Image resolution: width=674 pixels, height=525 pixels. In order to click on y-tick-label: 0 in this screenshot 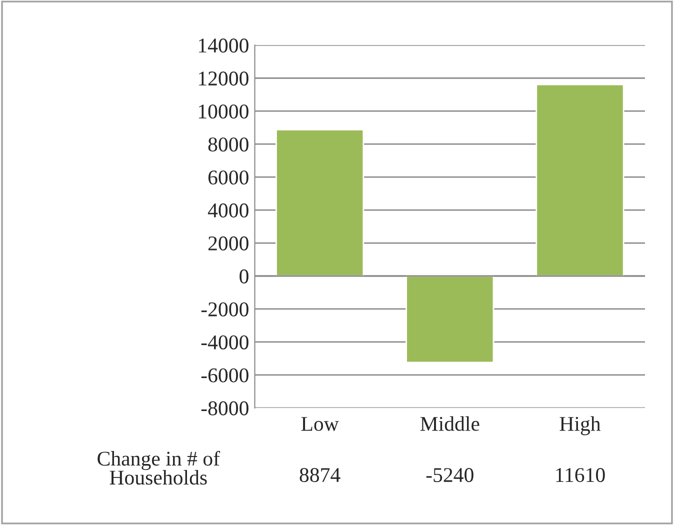, I will do `click(244, 276)`.